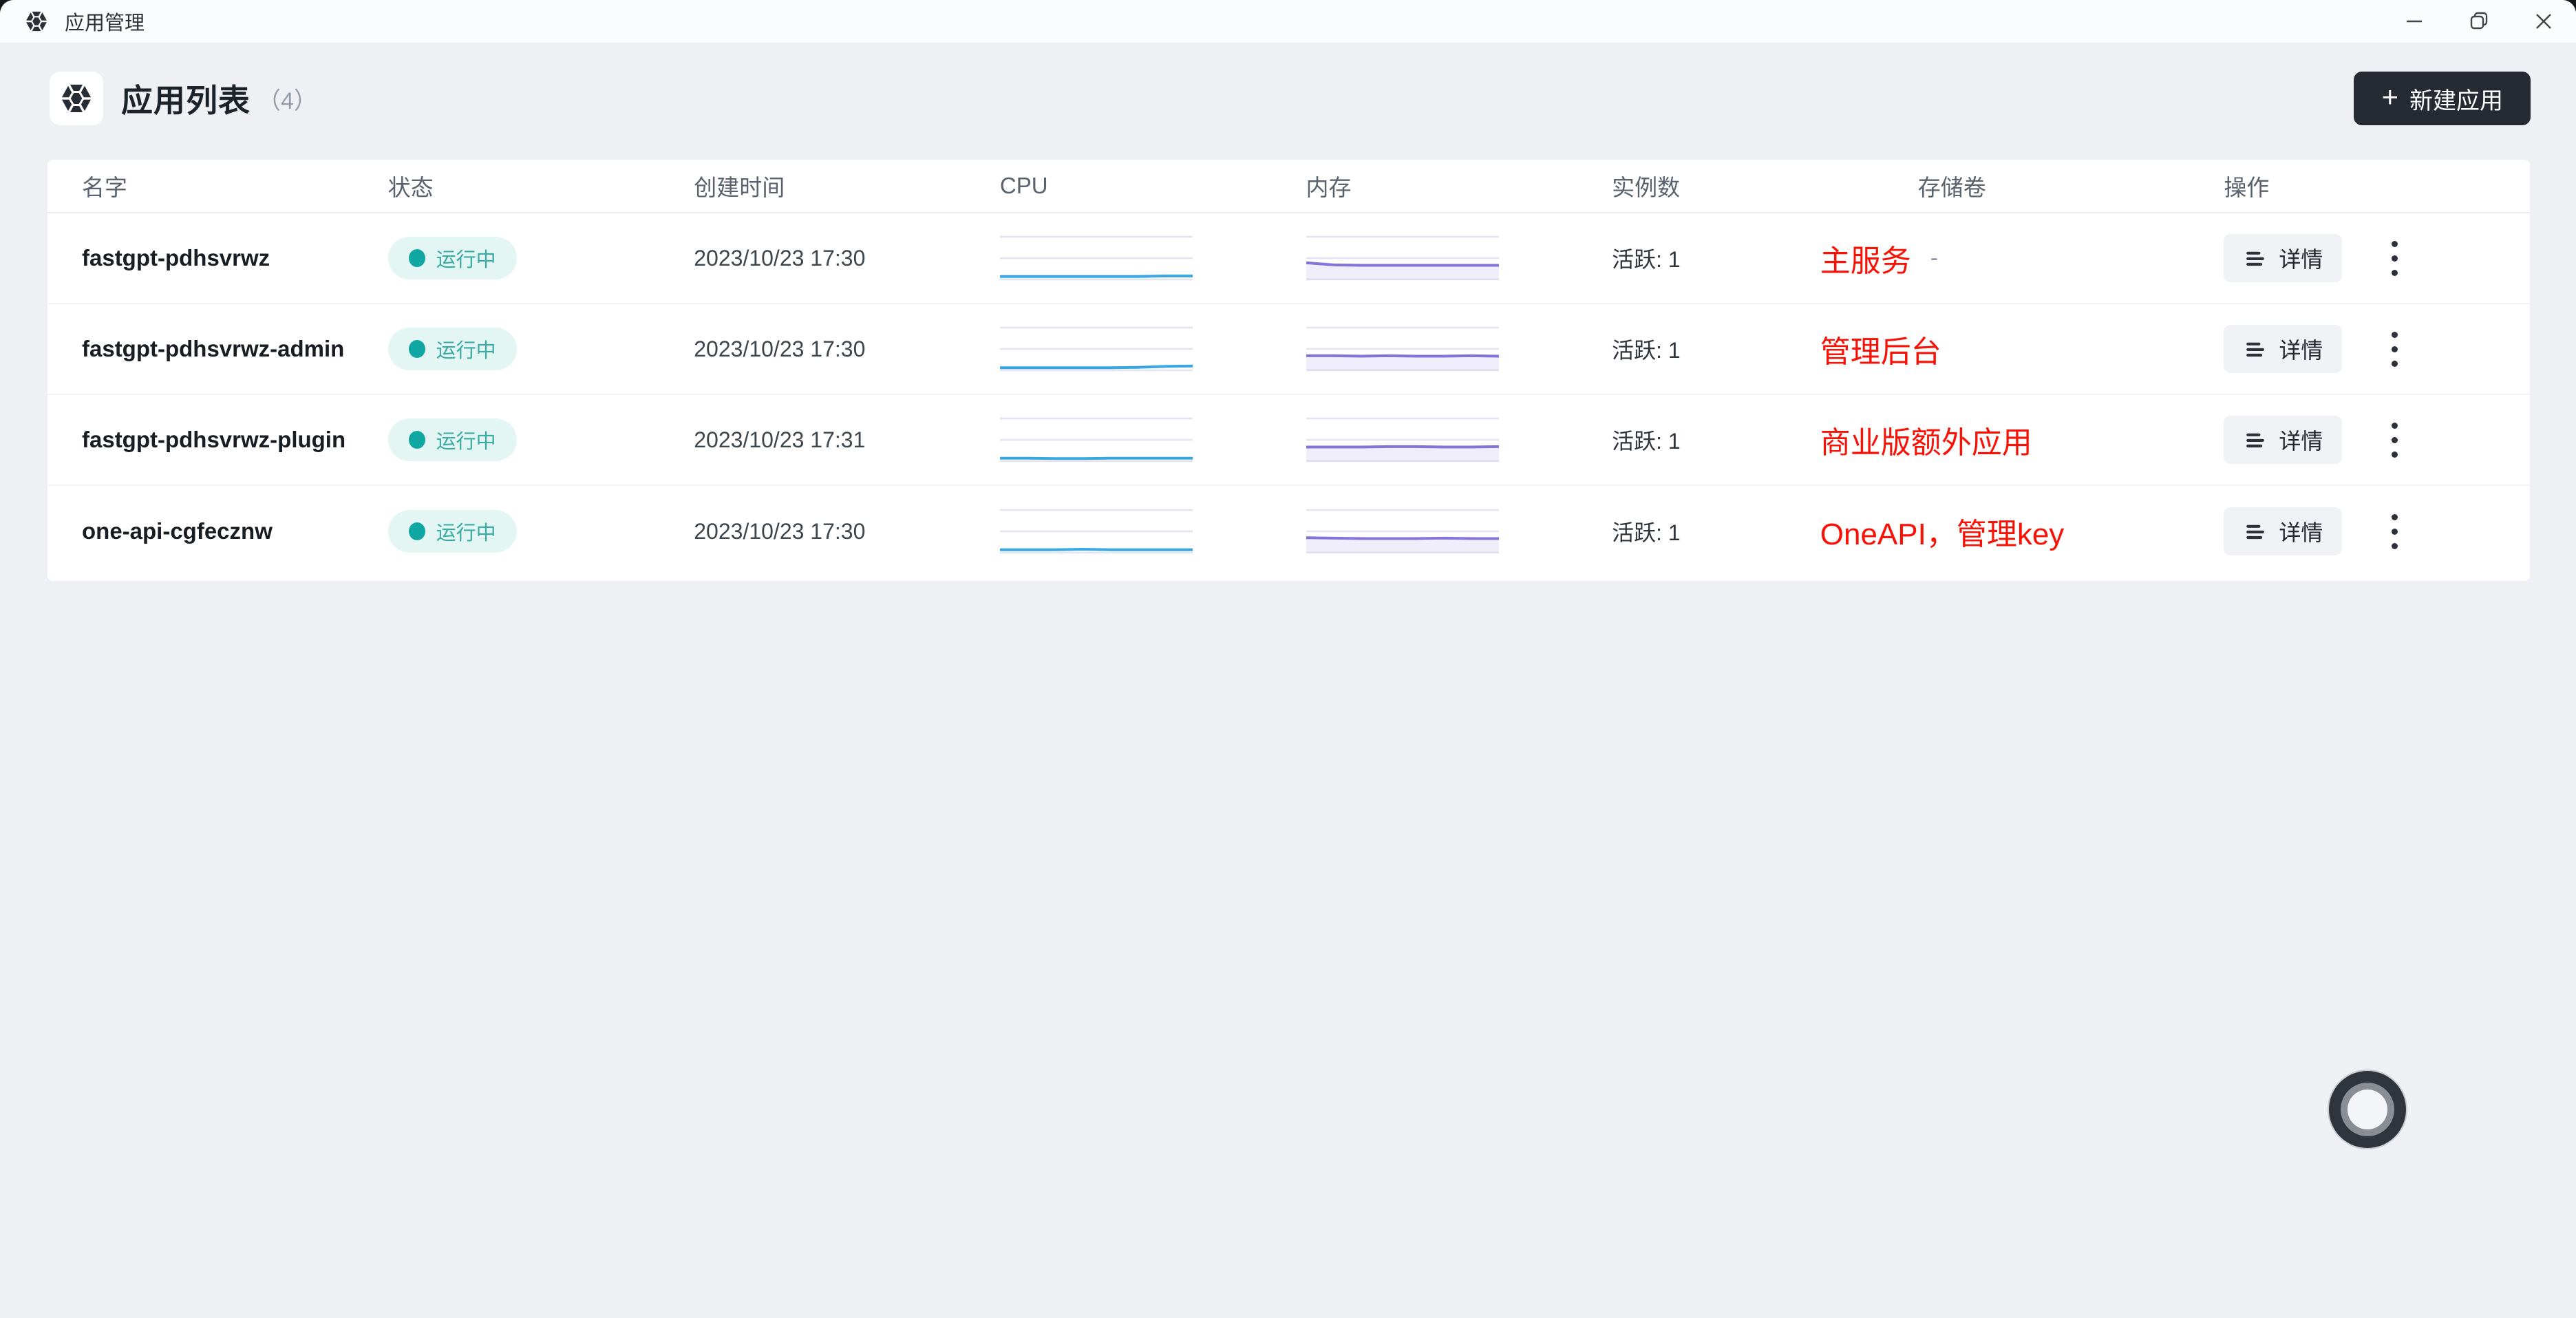 The image size is (2576, 1318). Describe the element at coordinates (186, 100) in the screenshot. I see `page-title: 应用列表` at that location.